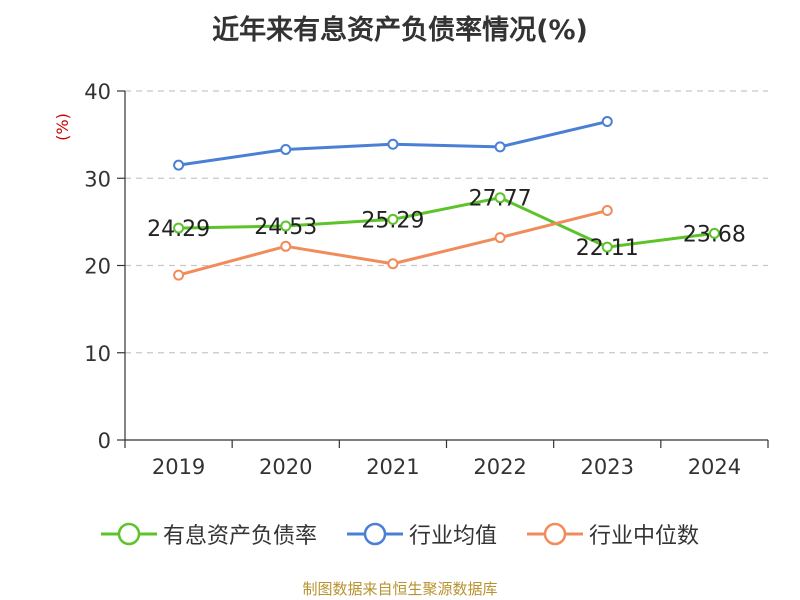 The height and width of the screenshot is (600, 800). I want to click on x-tick-label: 2020, so click(285, 467).